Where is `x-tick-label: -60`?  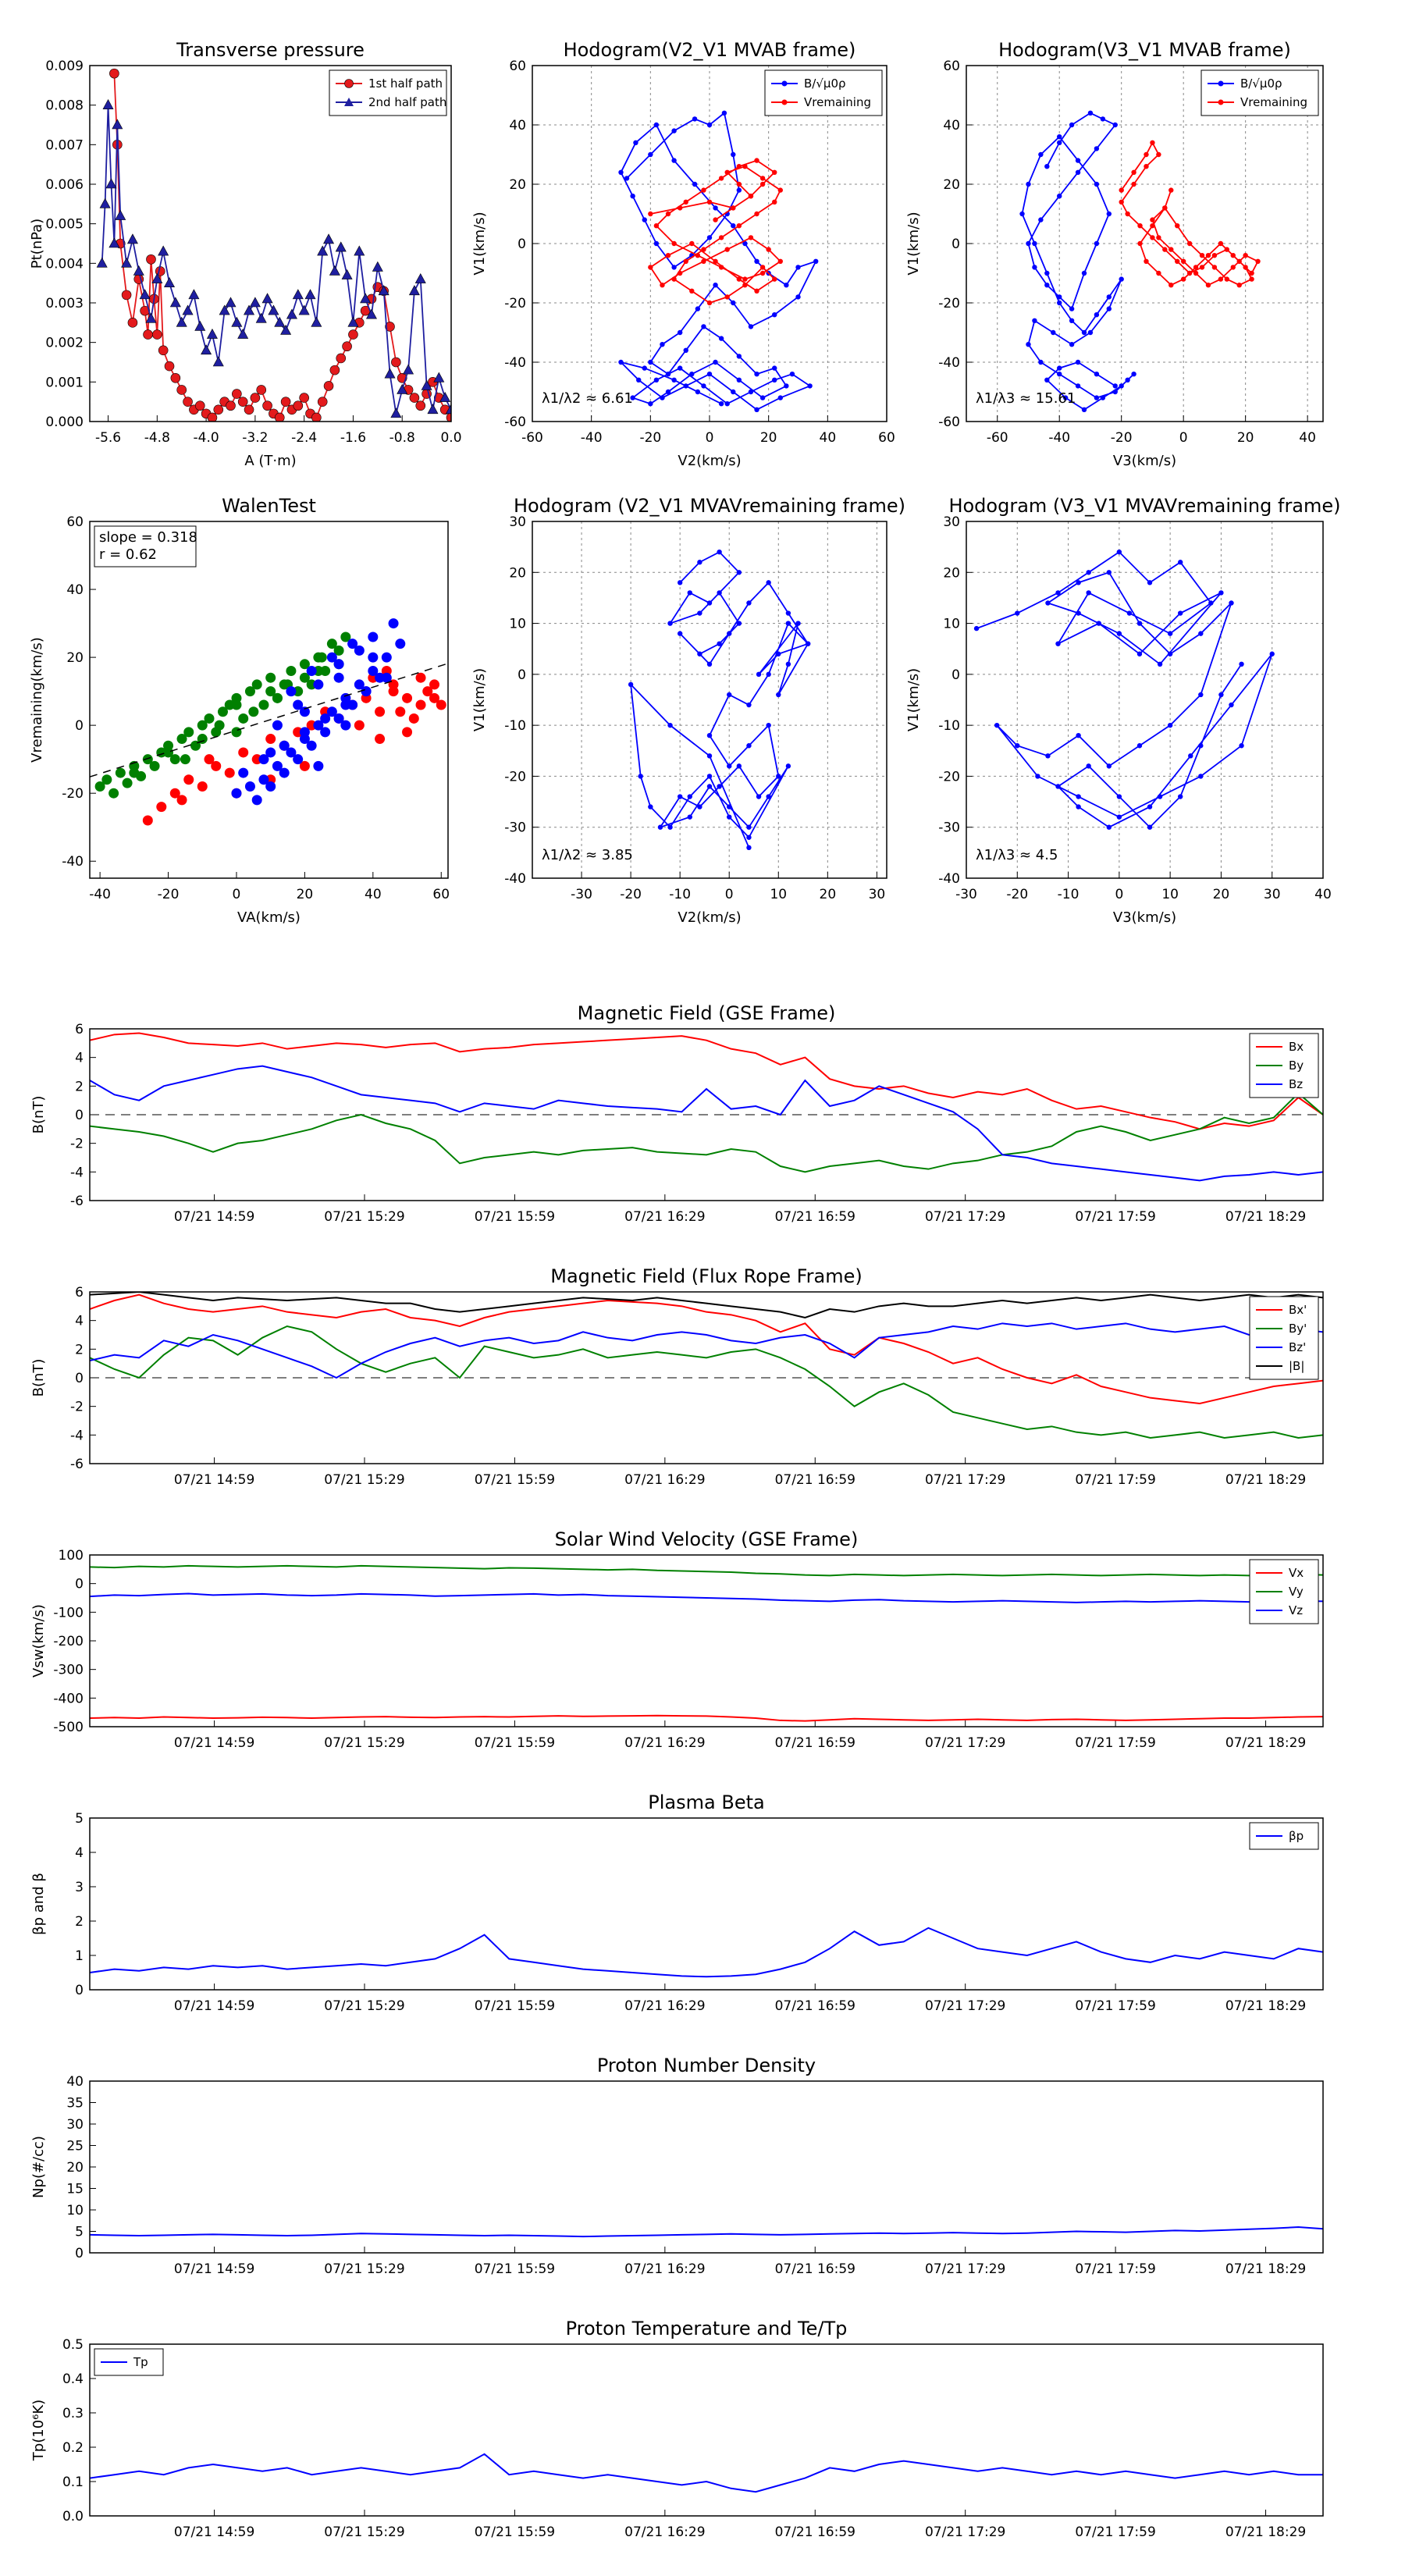 x-tick-label: -60 is located at coordinates (532, 438).